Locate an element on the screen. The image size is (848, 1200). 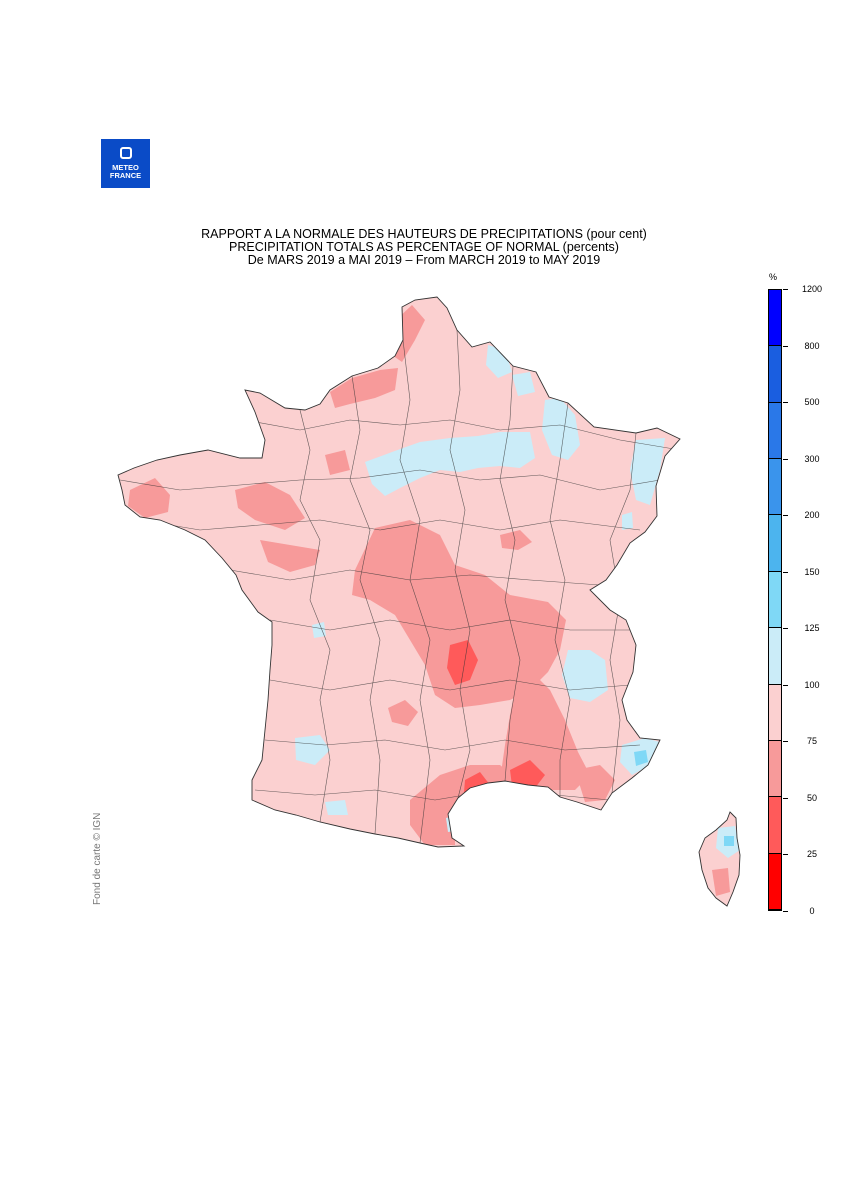
legend-label-800: 800 is located at coordinates (812, 345).